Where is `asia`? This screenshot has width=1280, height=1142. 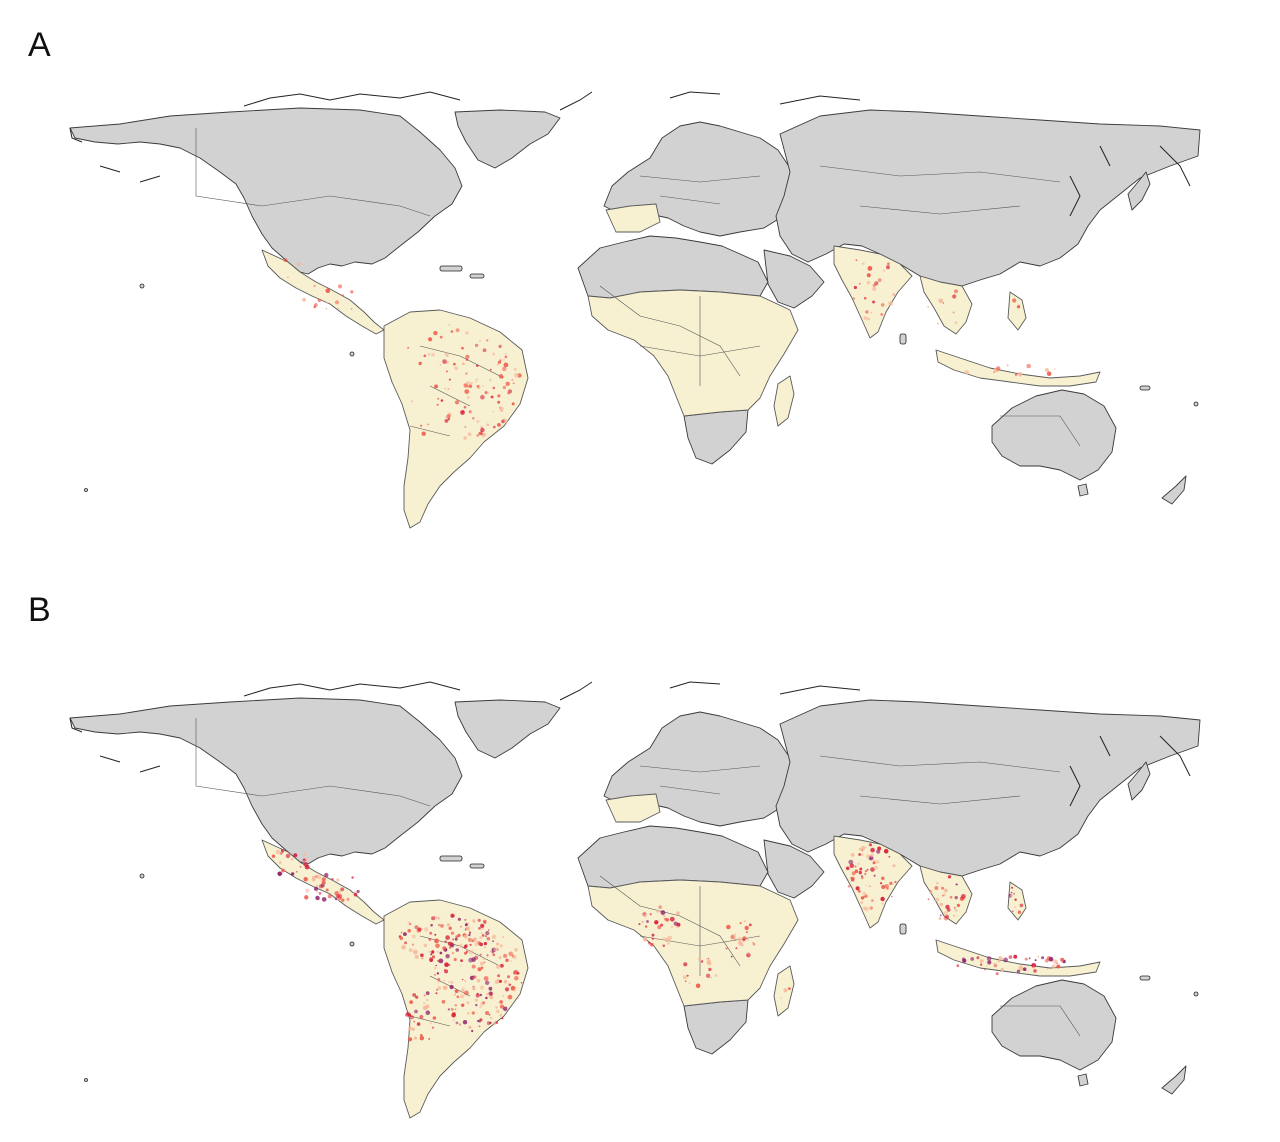
asia is located at coordinates (988, 788).